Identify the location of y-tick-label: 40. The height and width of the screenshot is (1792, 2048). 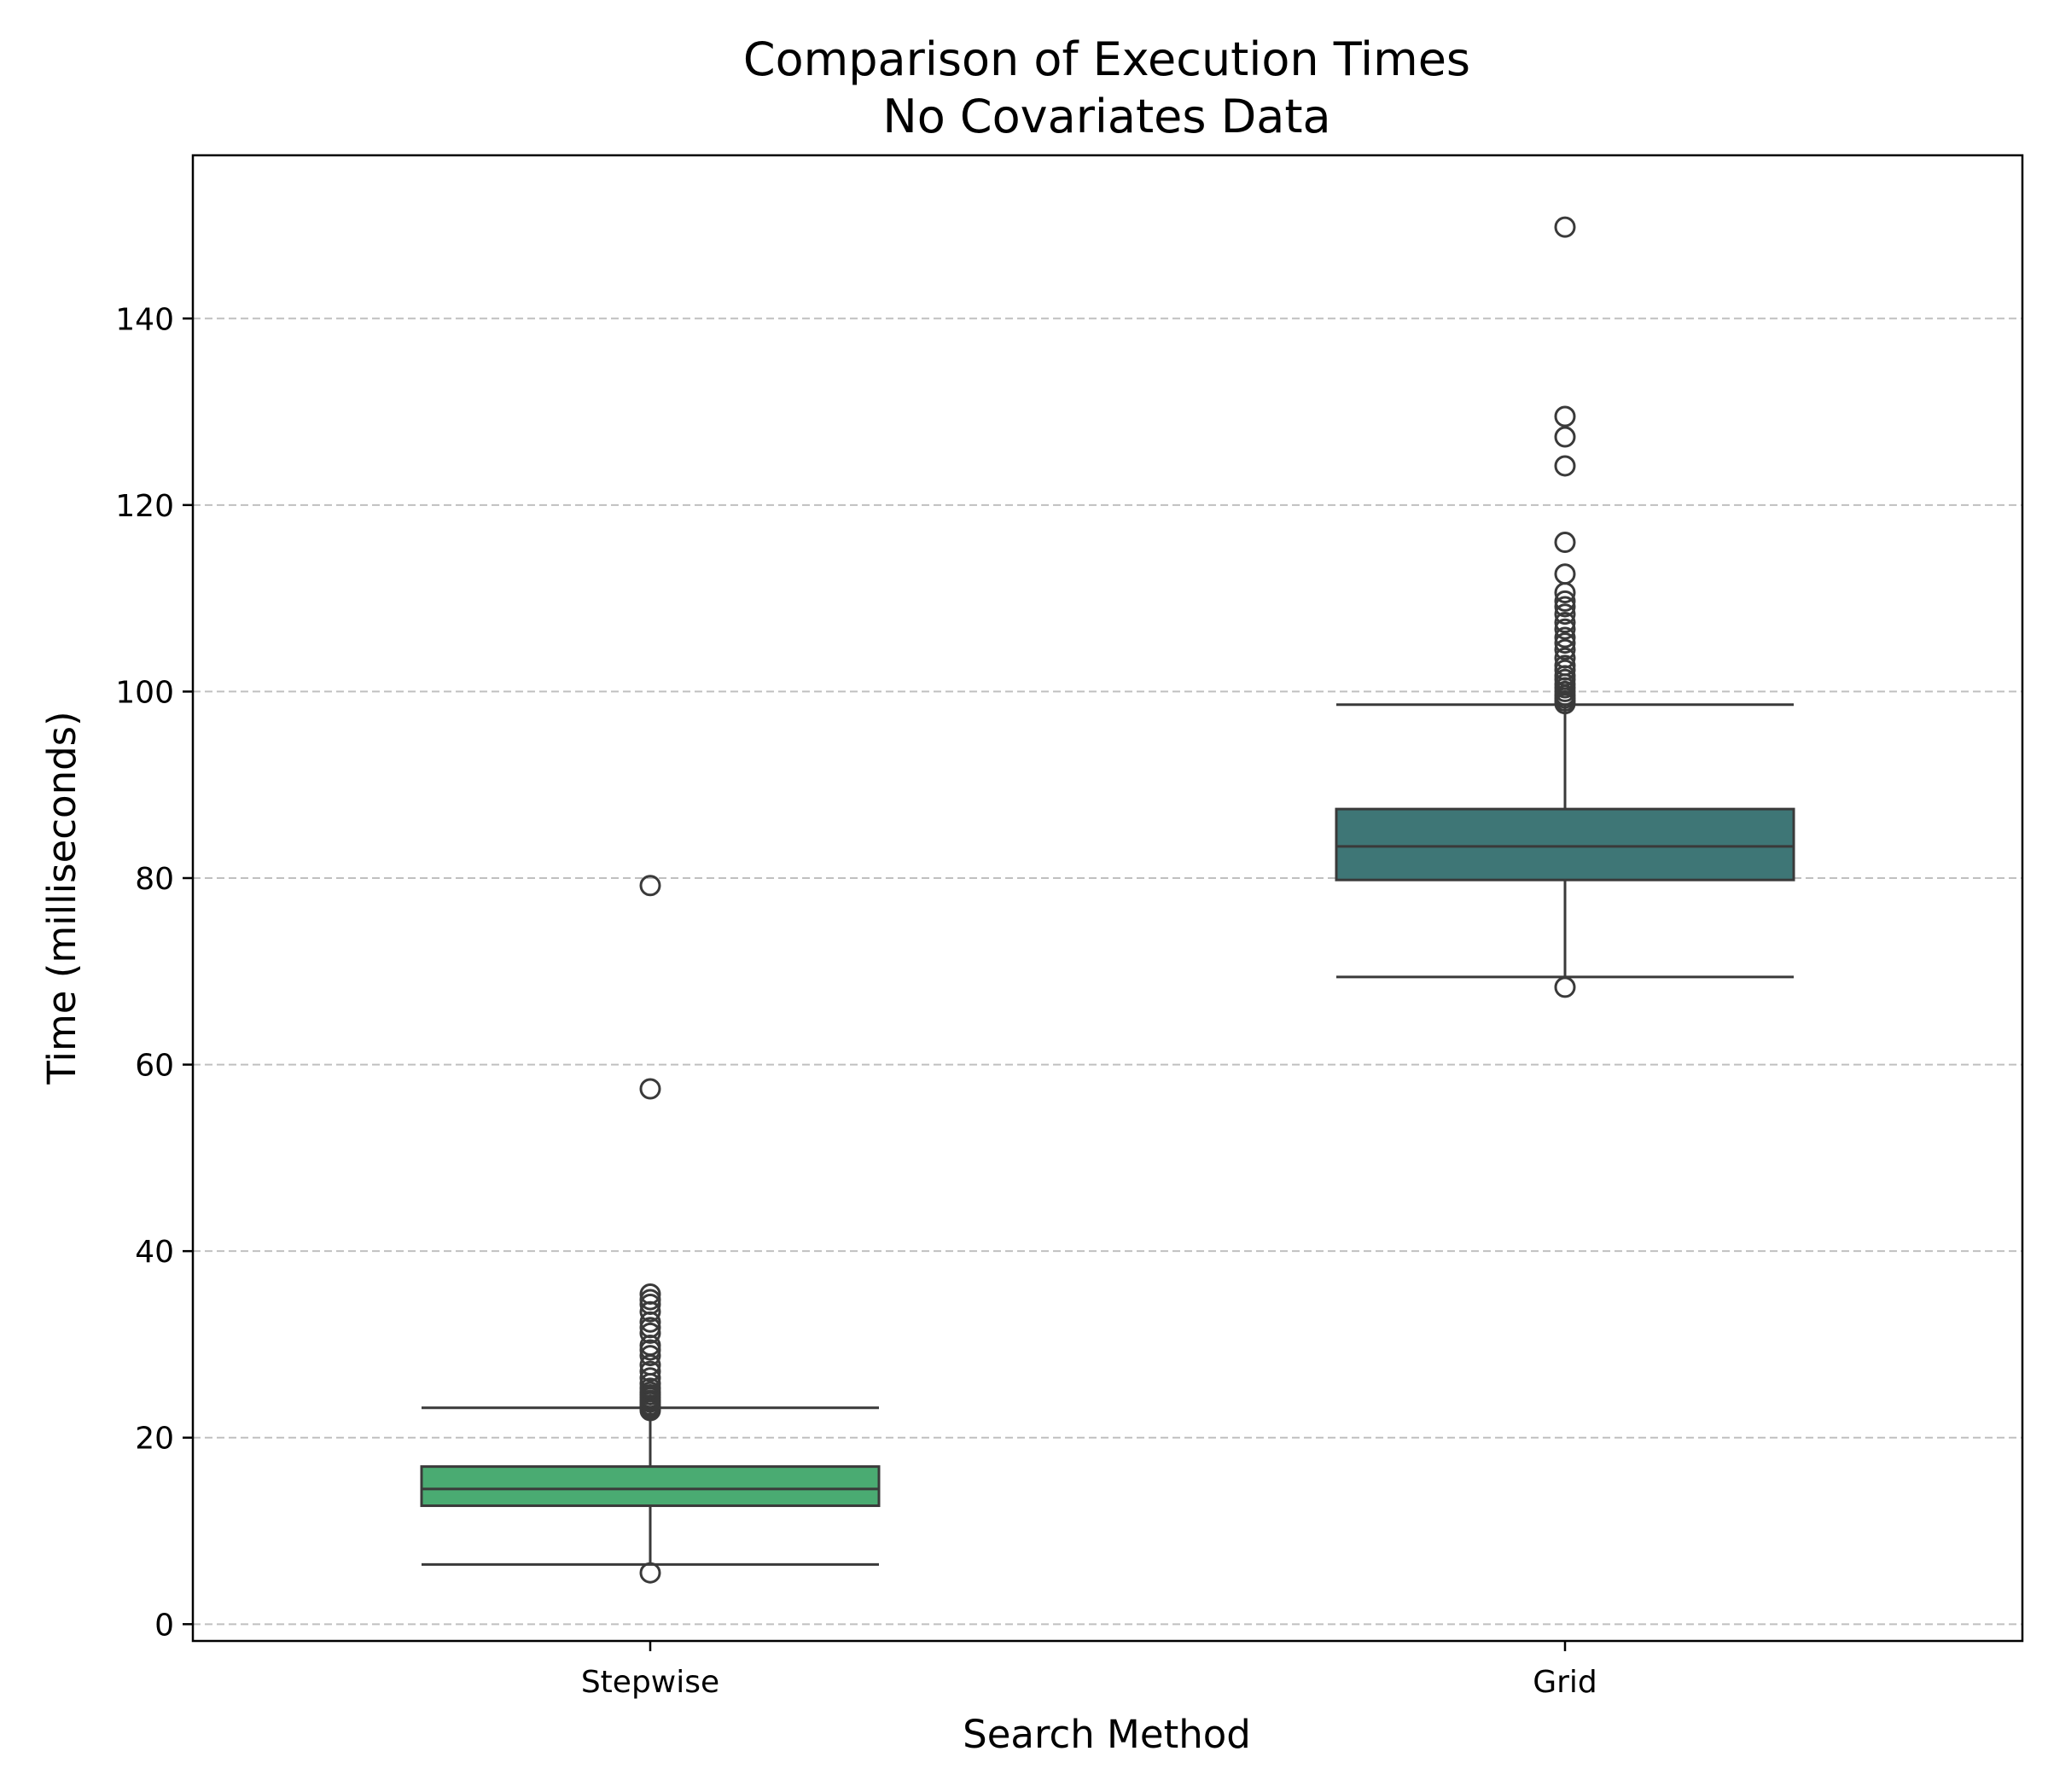
(154, 1252).